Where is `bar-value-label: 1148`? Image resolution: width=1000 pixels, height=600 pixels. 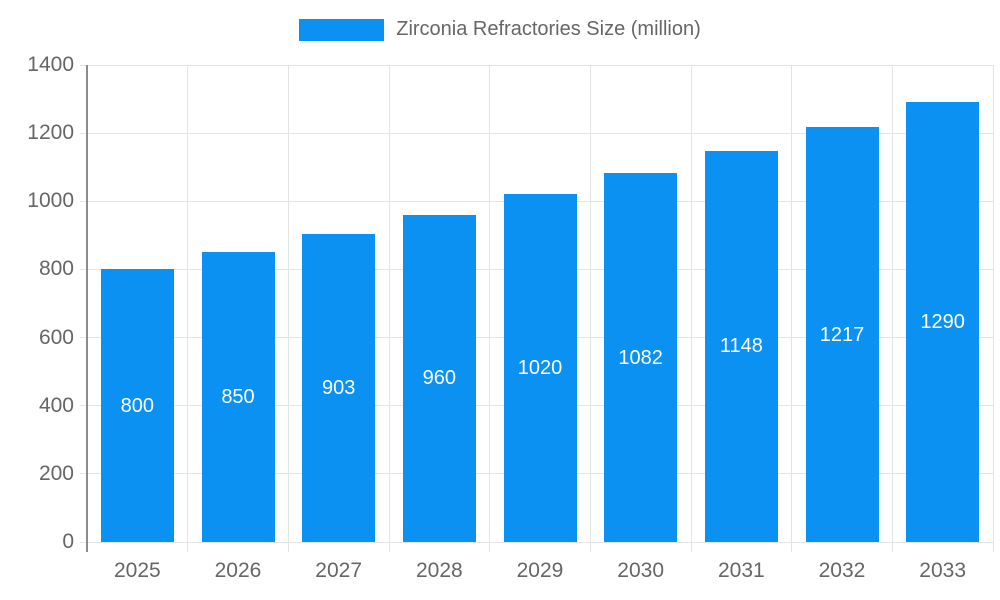 bar-value-label: 1148 is located at coordinates (741, 346).